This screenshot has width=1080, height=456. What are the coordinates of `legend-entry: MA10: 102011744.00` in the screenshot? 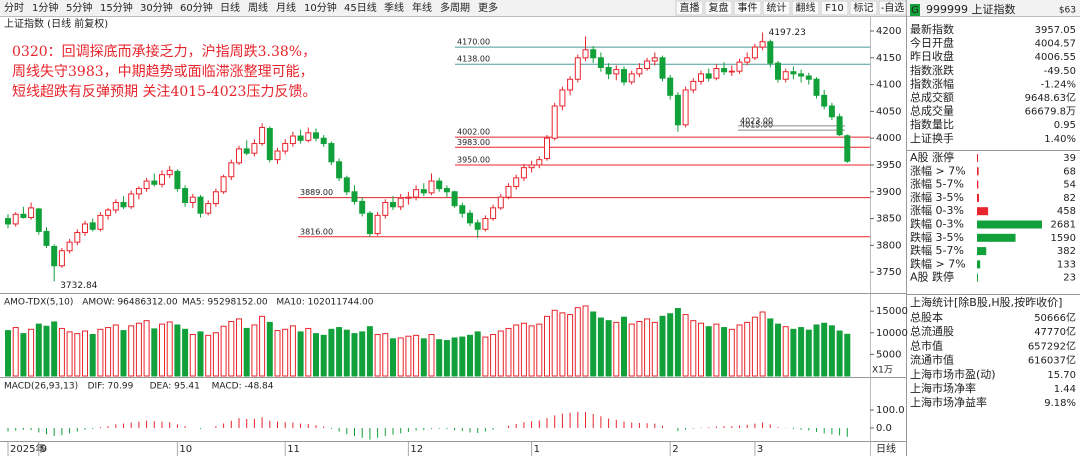 It's located at (324, 303).